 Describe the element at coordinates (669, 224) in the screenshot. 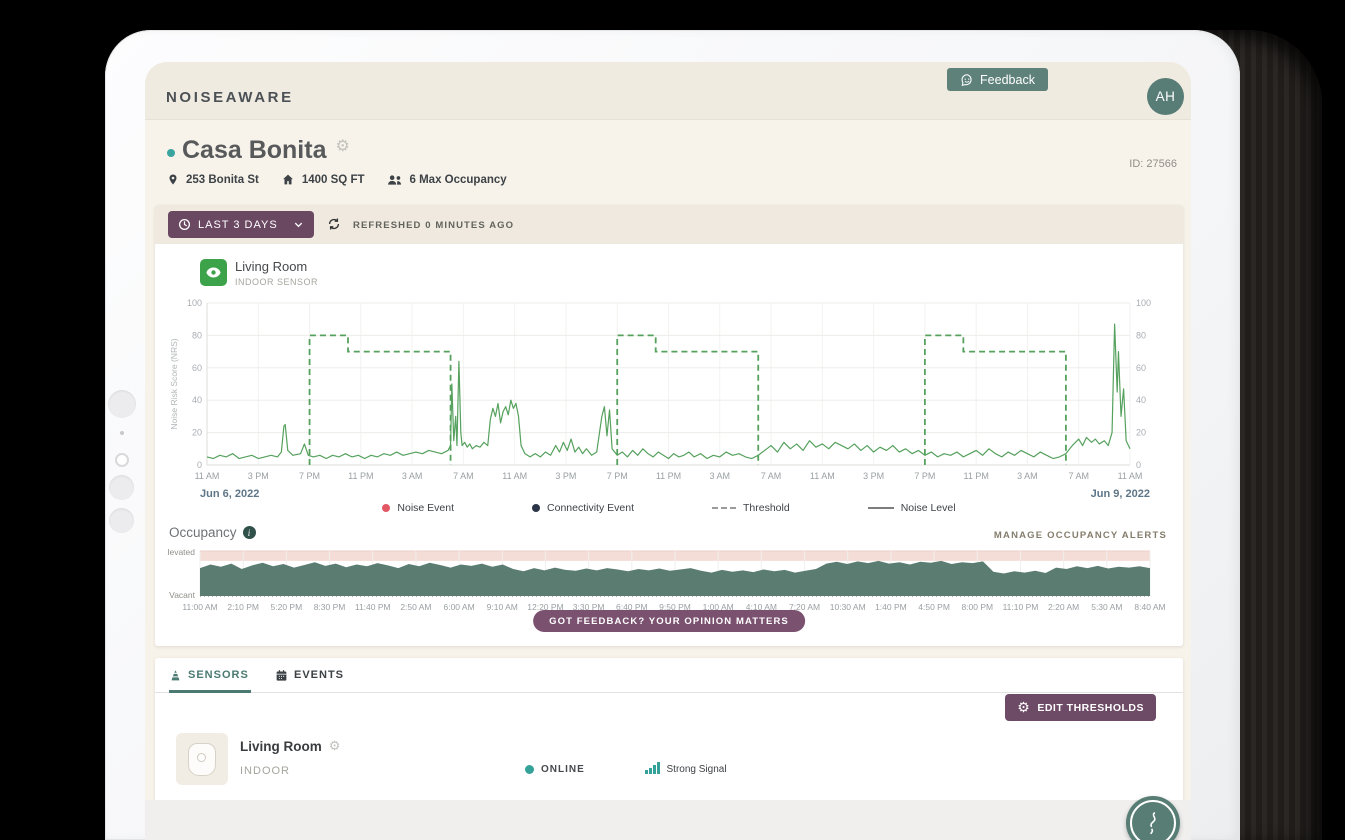

I see `chart-toolbar` at that location.